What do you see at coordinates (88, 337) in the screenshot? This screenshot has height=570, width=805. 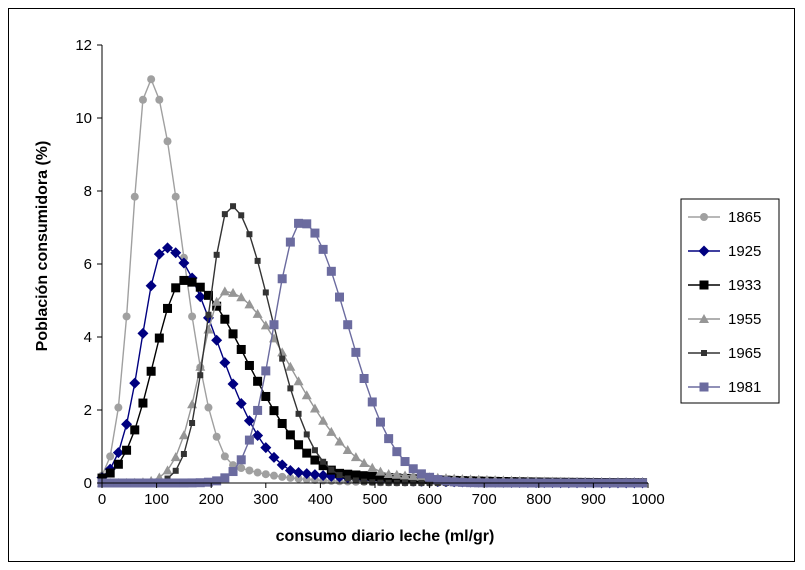 I see `y-tick-label: 4` at bounding box center [88, 337].